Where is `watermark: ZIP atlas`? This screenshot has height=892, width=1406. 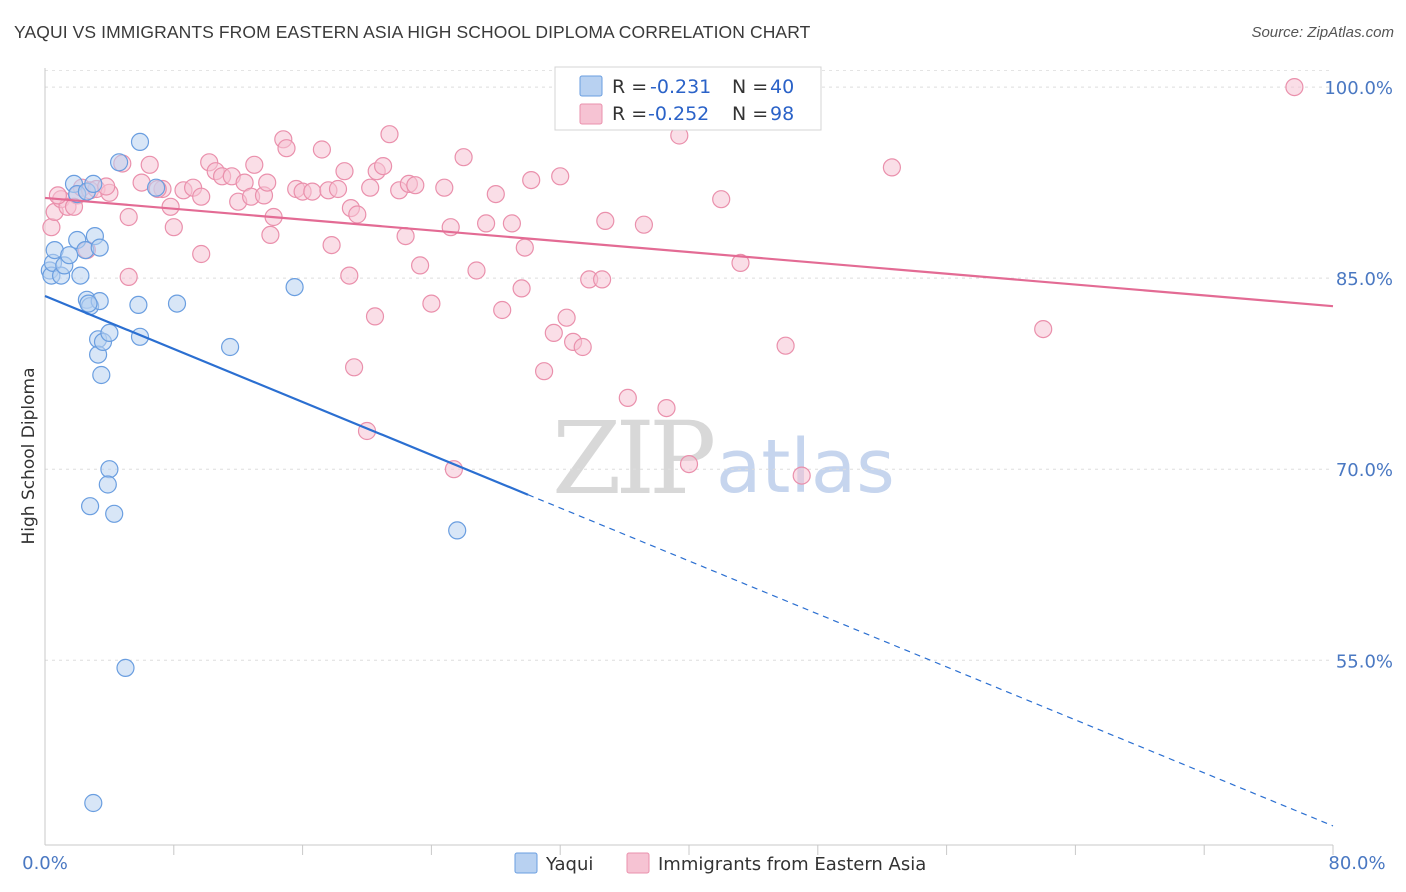 watermark: ZIP atlas is located at coordinates (723, 458).